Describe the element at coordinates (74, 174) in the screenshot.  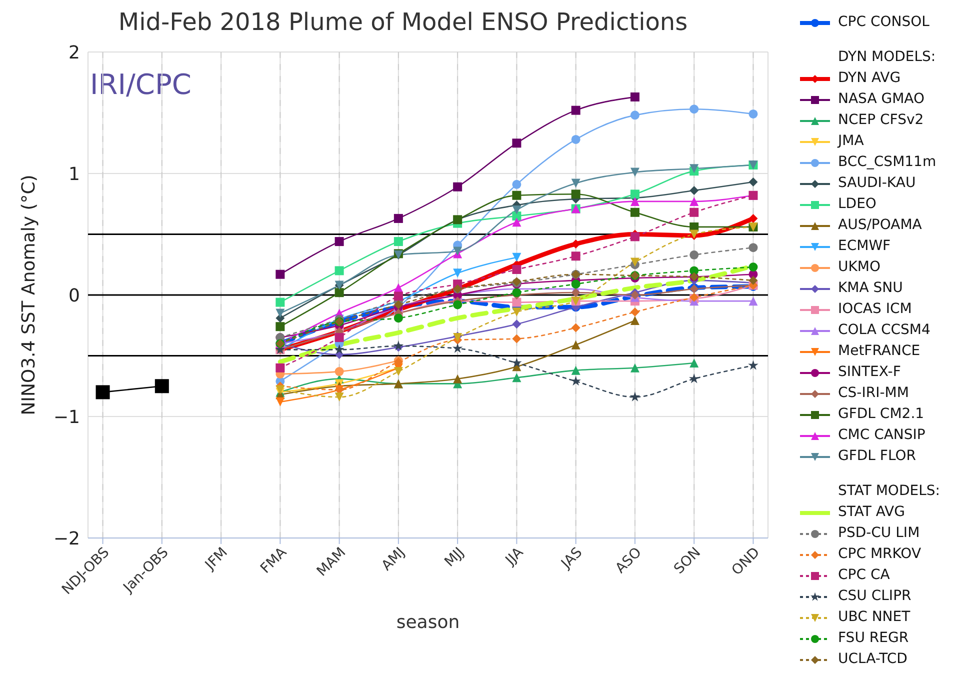
I see `y-tick-label: 1` at that location.